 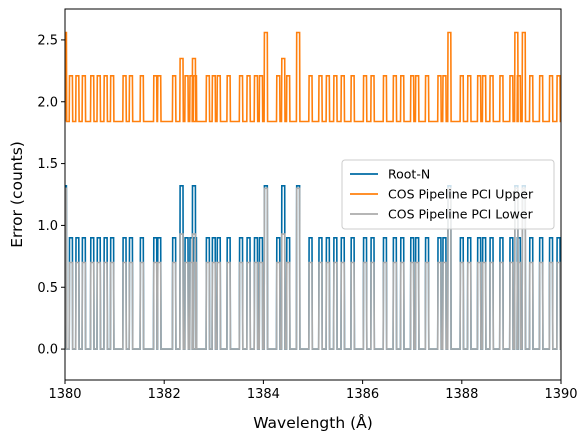 I want to click on x-tick-label: 1384, so click(x=263, y=394).